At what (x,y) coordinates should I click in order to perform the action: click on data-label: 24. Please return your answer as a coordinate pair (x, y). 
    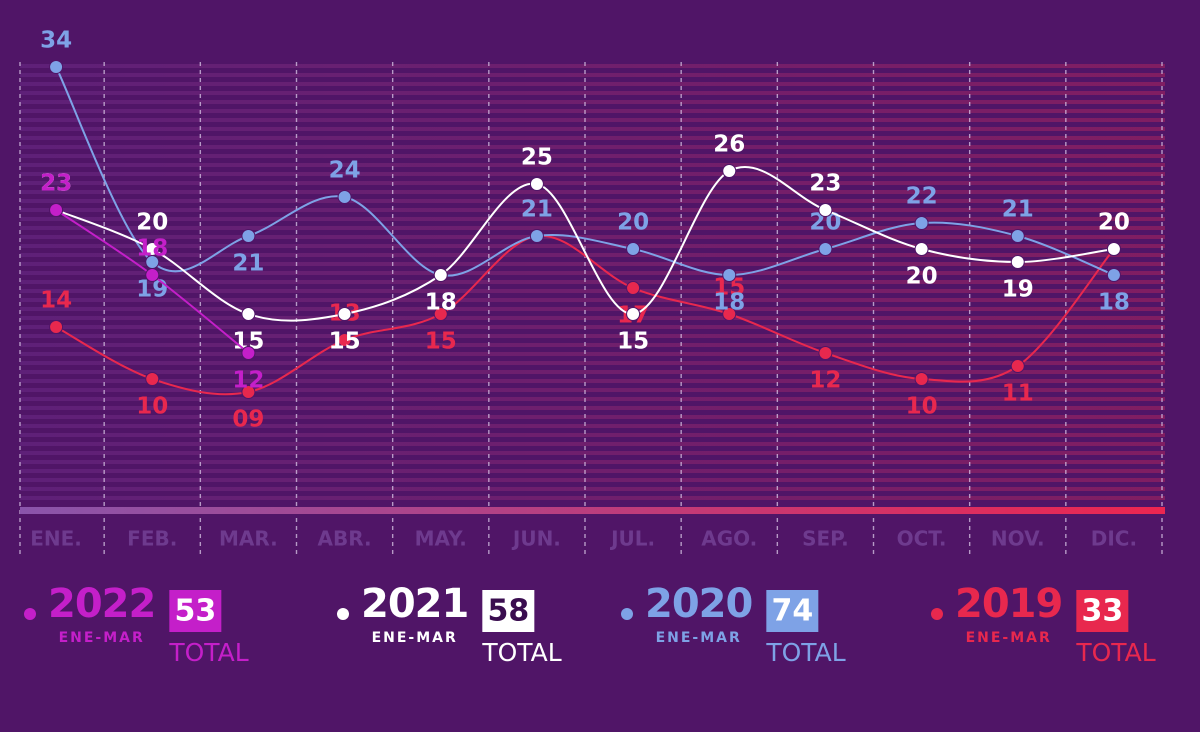
    Looking at the image, I should click on (345, 171).